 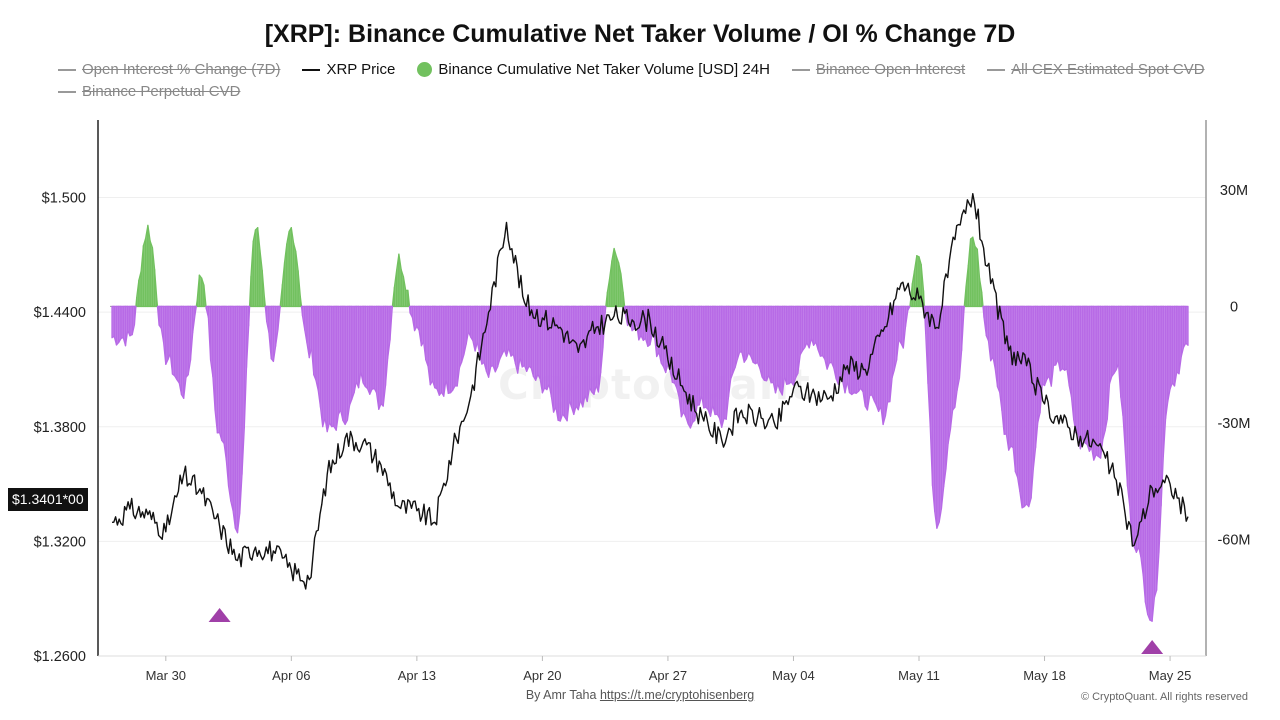 What do you see at coordinates (1233, 540) in the screenshot?
I see `right-tick-label: -60M` at bounding box center [1233, 540].